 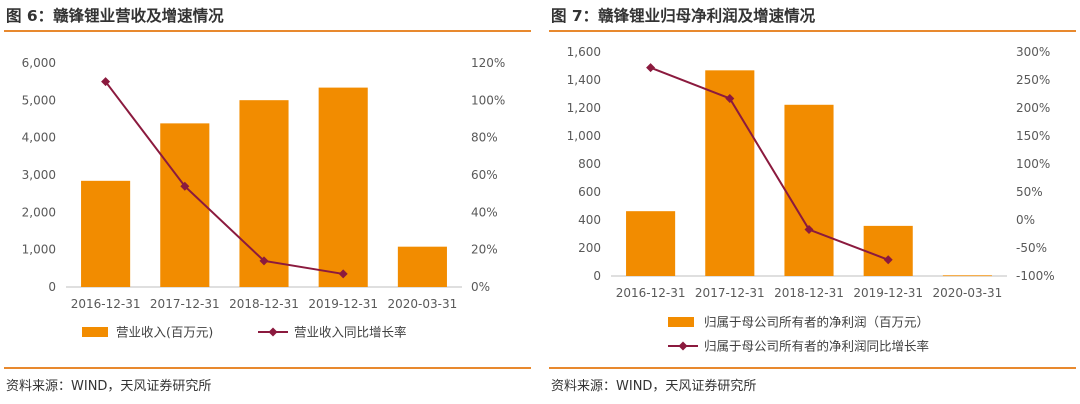 I want to click on y-right-tick-label: -100%, so click(x=1035, y=276).